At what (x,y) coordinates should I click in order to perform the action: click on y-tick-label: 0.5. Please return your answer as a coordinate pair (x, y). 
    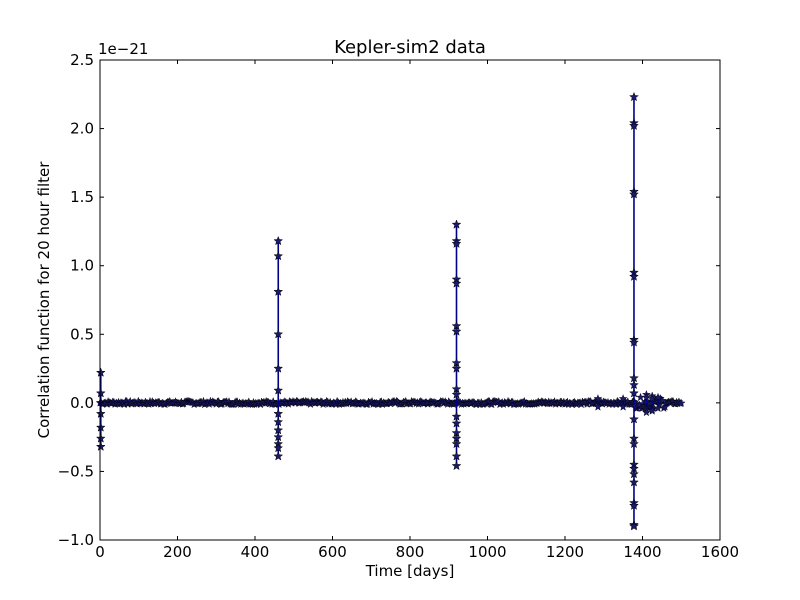
    Looking at the image, I should click on (82, 334).